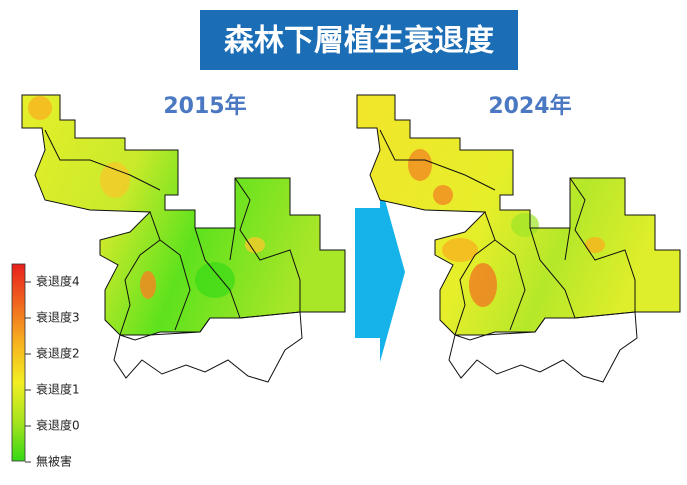 This screenshot has width=687, height=485. Describe the element at coordinates (58, 353) in the screenshot. I see `legend-label: 衰退度2` at that location.